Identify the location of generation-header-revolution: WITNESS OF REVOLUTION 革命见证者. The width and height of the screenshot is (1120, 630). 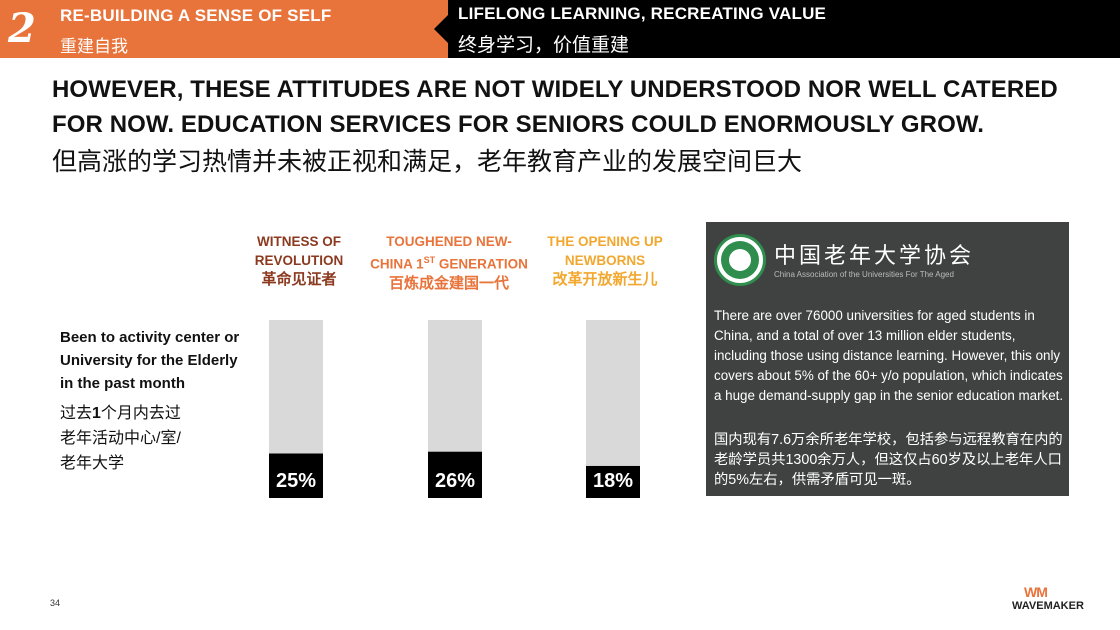
(299, 261).